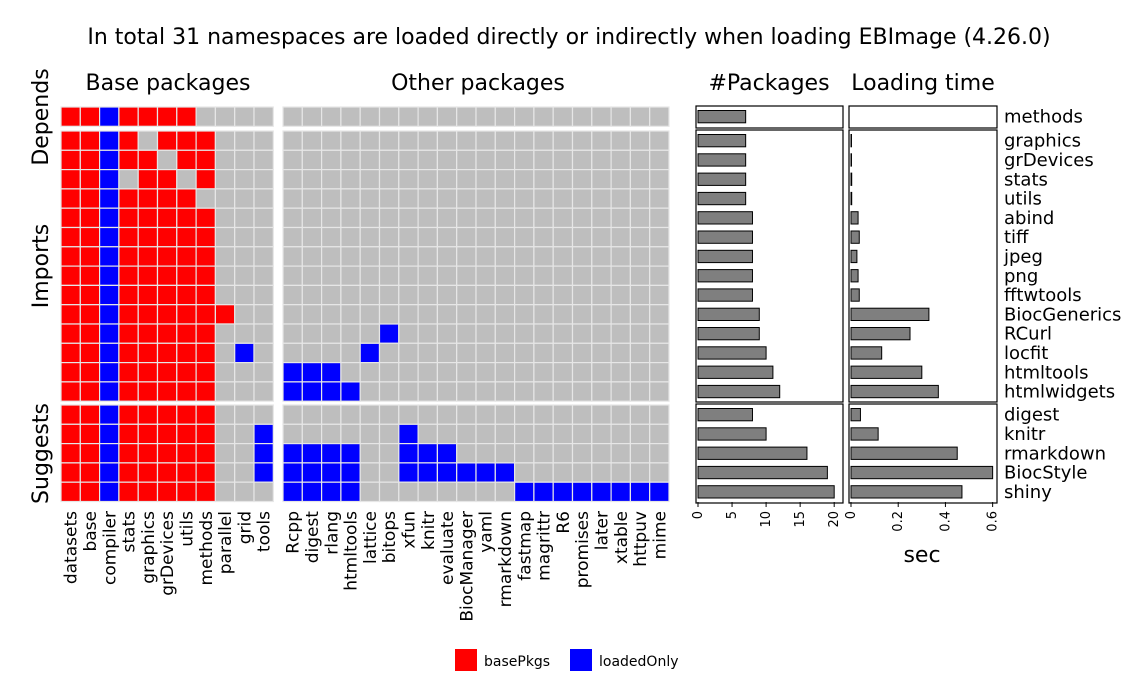  What do you see at coordinates (370, 492) in the screenshot?
I see `cell-shiny-lattice` at bounding box center [370, 492].